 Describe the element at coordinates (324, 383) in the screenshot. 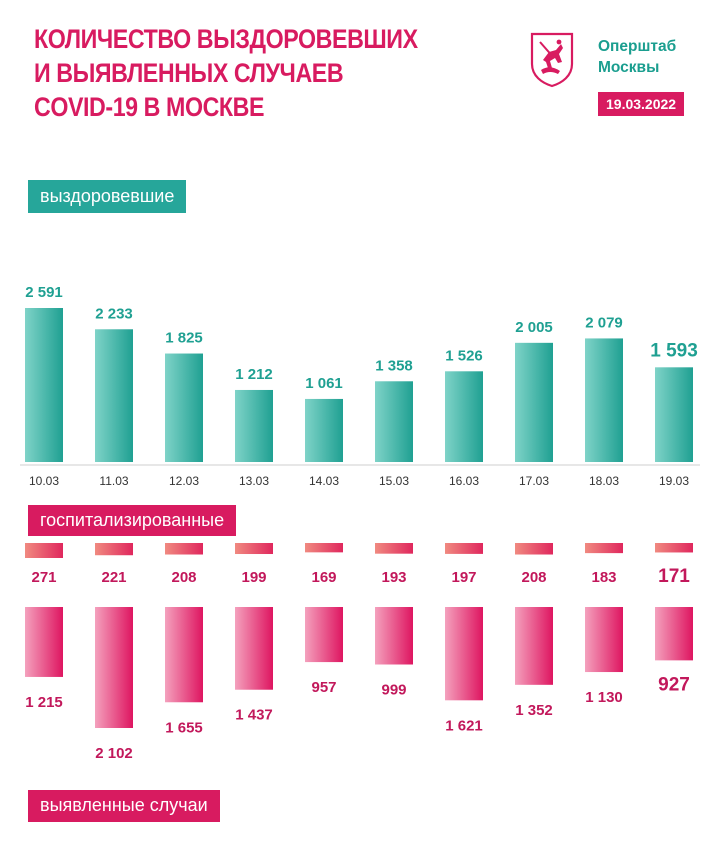

I see `recovered-value-label: 1 061` at that location.